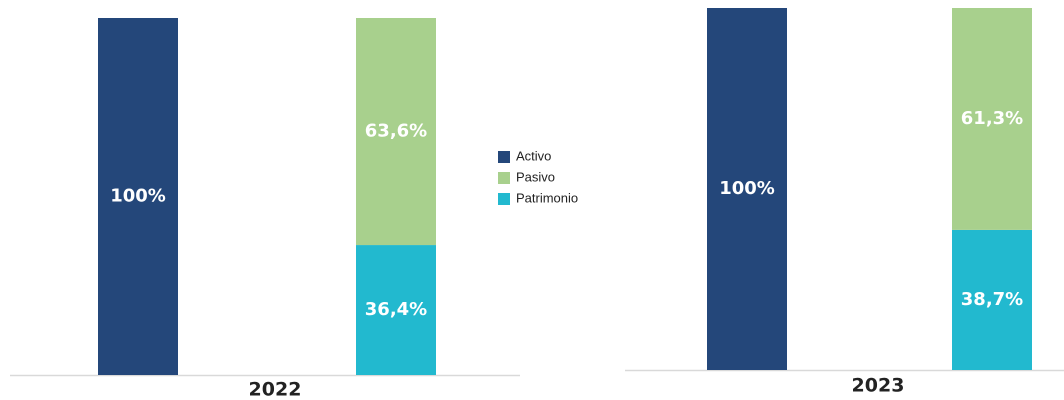  I want to click on data-label: 63,6%, so click(396, 131).